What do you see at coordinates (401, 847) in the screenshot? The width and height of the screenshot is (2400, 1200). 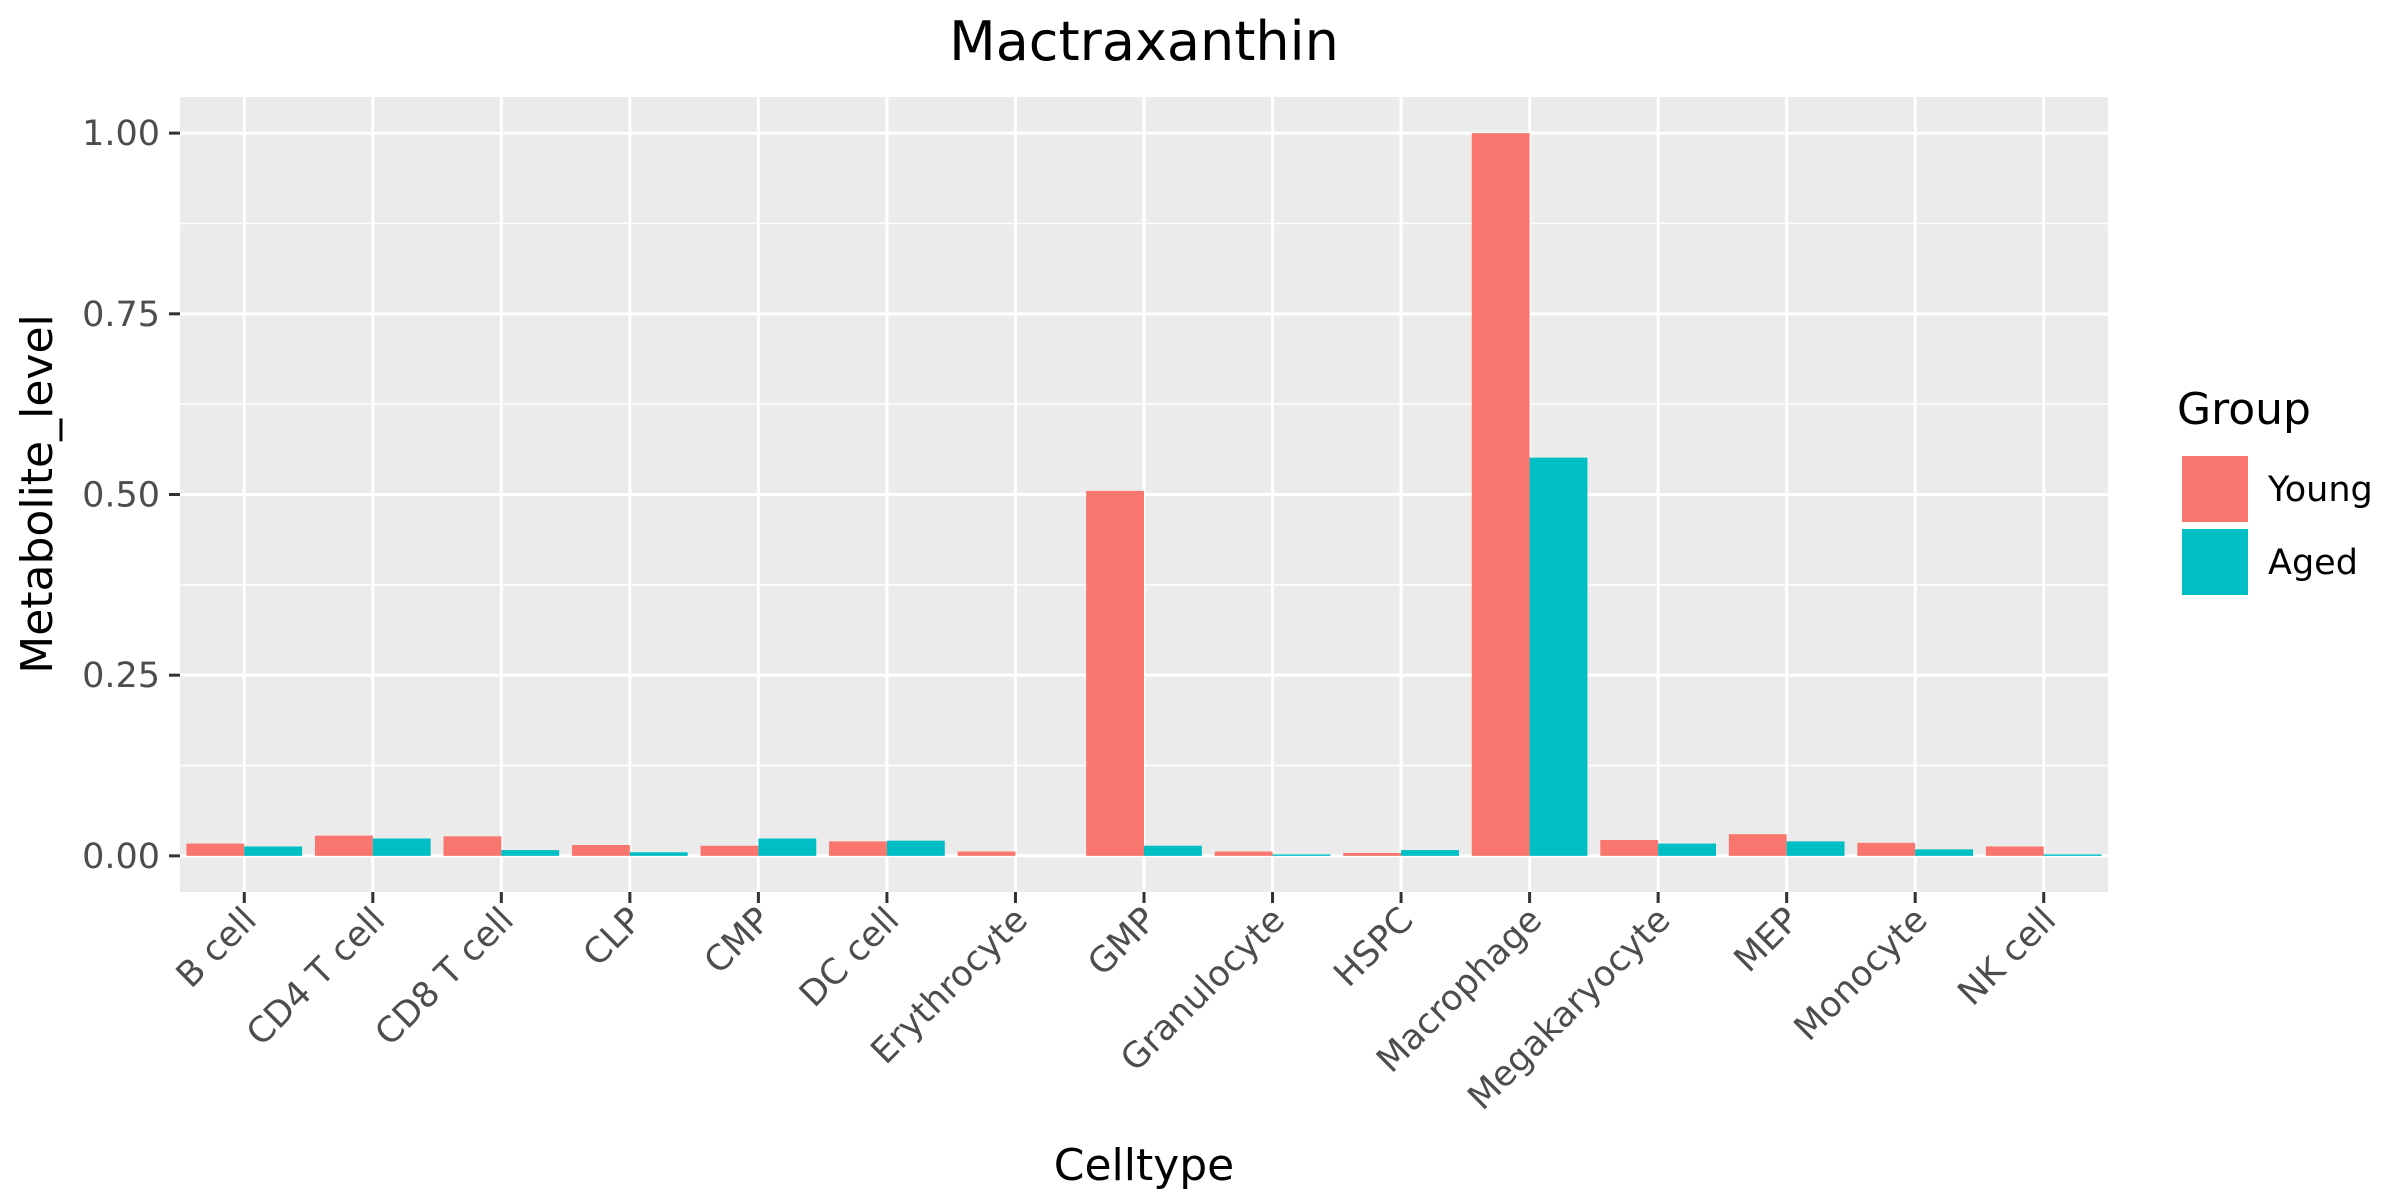 I see `bar-aged-cd4-t-cell` at bounding box center [401, 847].